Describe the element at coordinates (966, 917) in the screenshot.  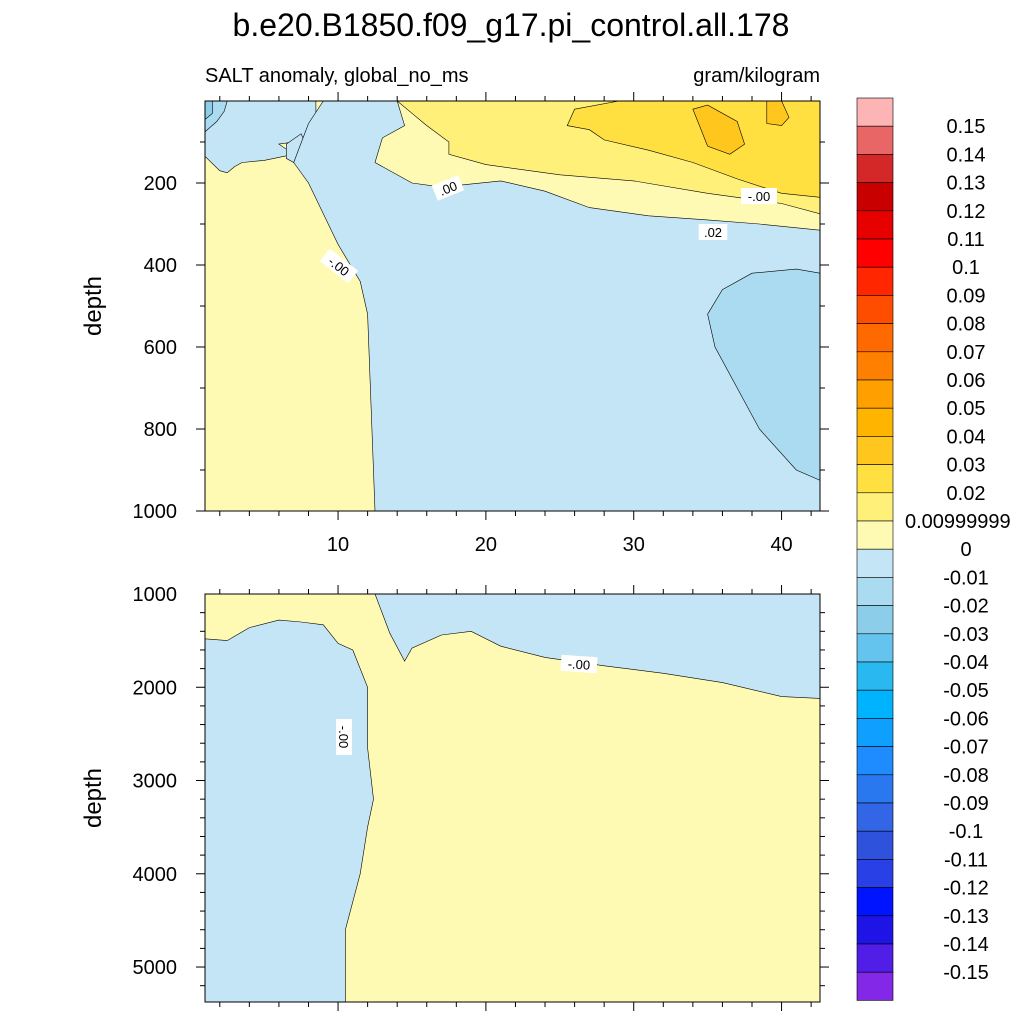
I see `colorbar-label: -0.13` at that location.